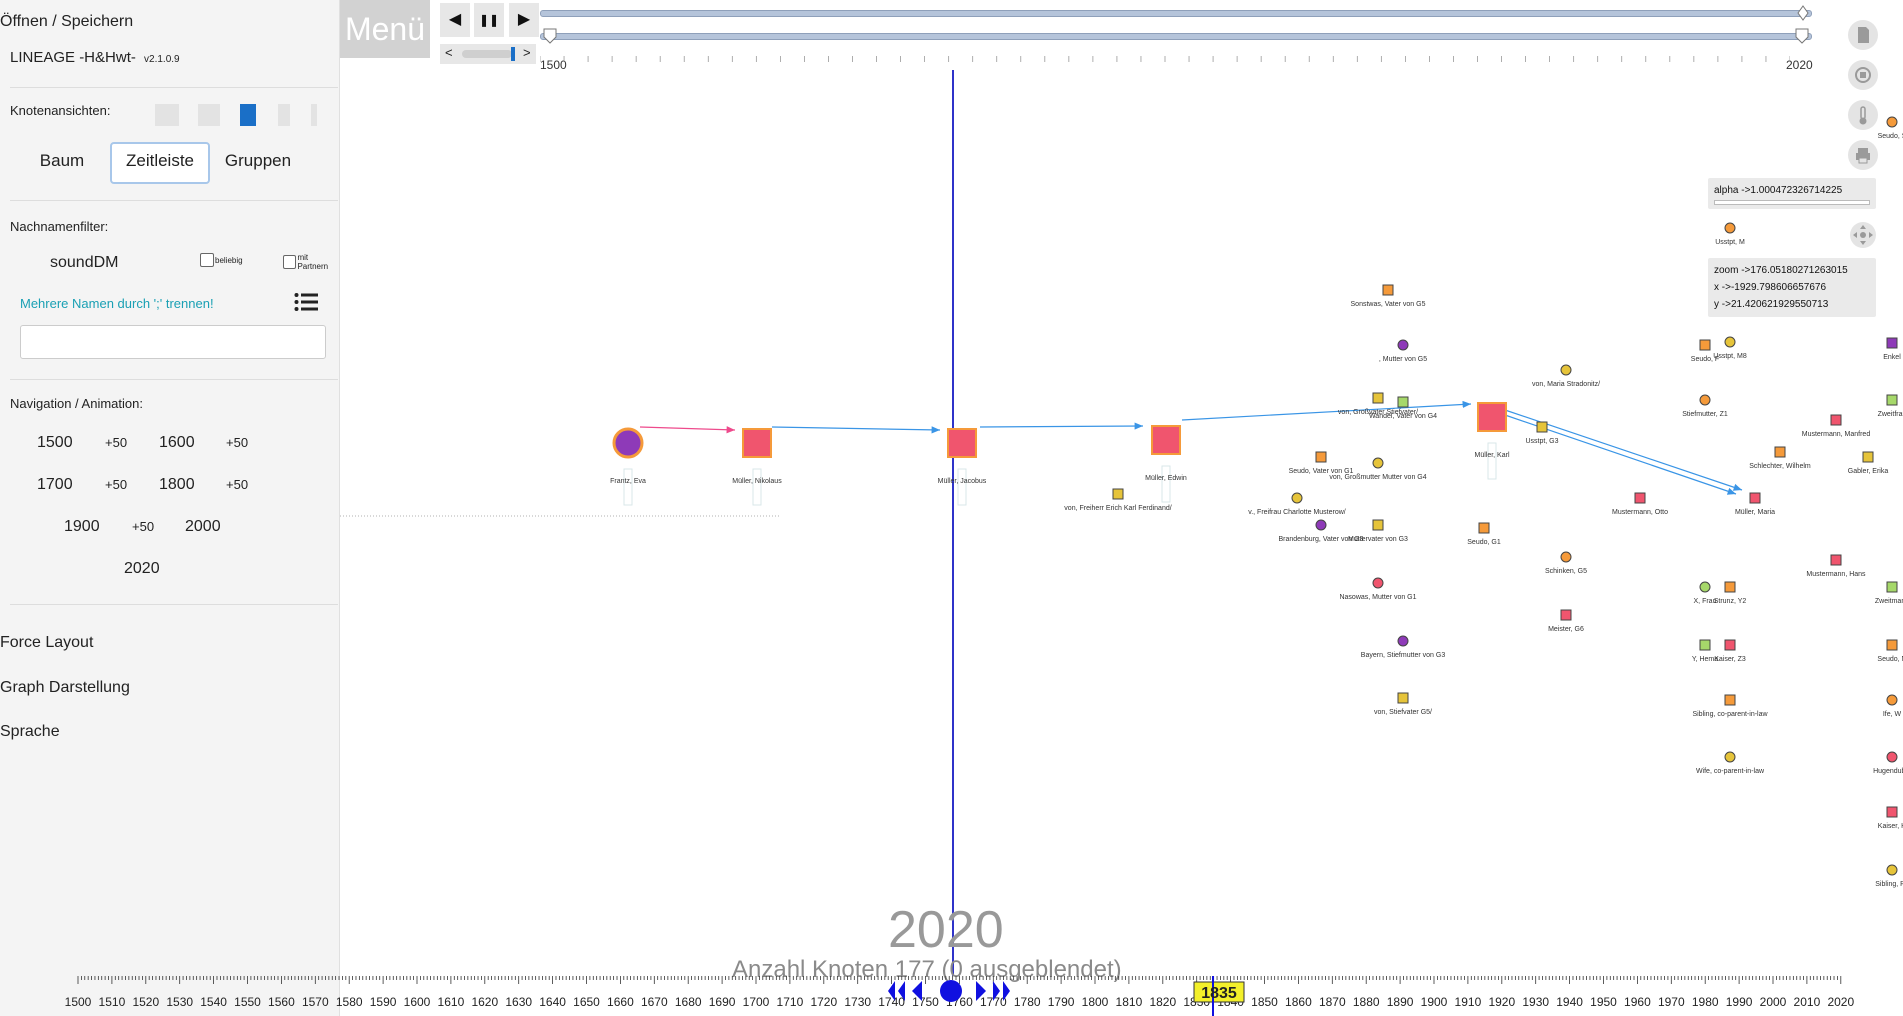  I want to click on pause-icon: ❚❚, so click(489, 20).